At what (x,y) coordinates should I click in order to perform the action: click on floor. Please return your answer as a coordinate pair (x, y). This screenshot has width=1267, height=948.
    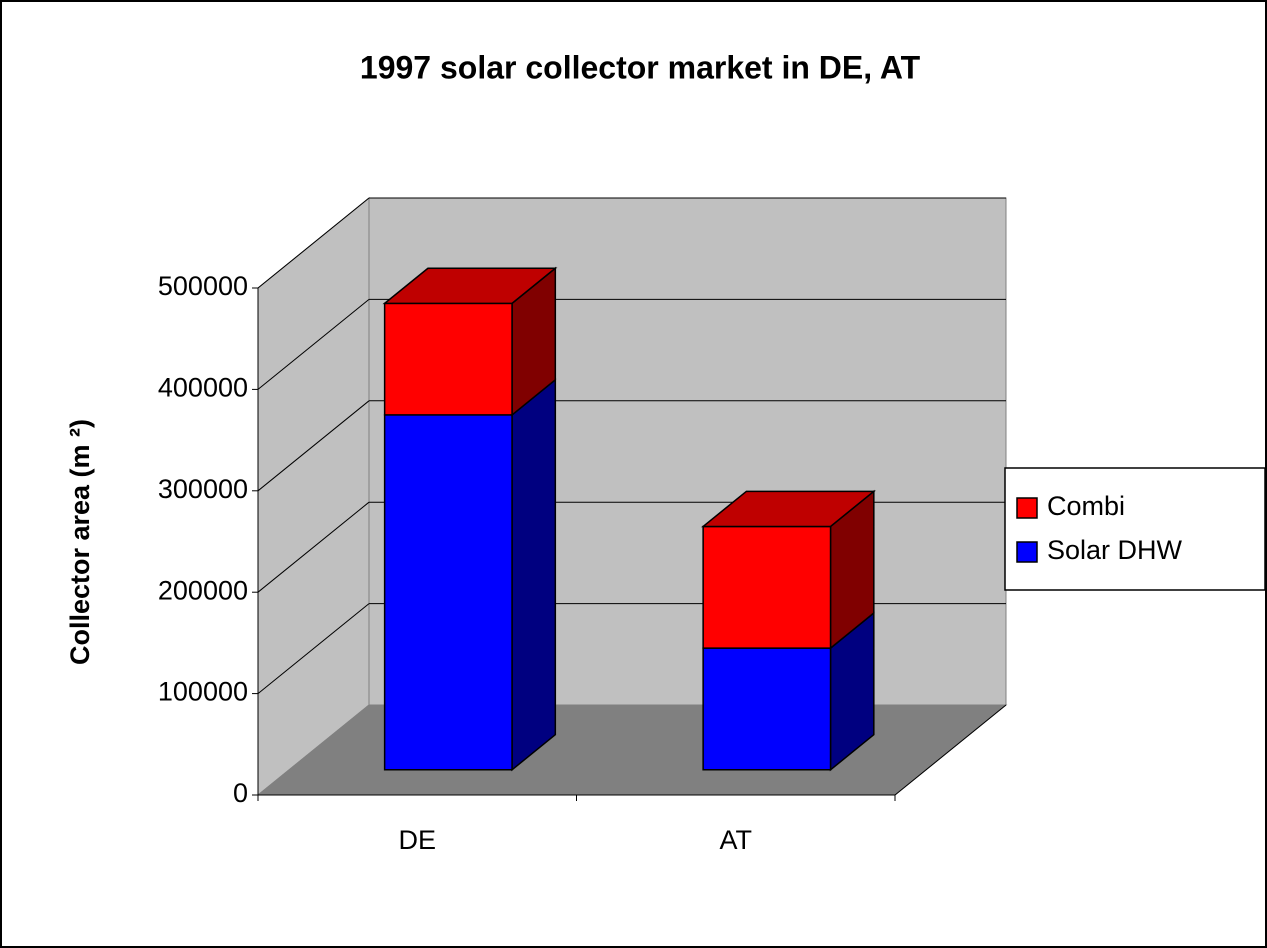
    Looking at the image, I should click on (632, 750).